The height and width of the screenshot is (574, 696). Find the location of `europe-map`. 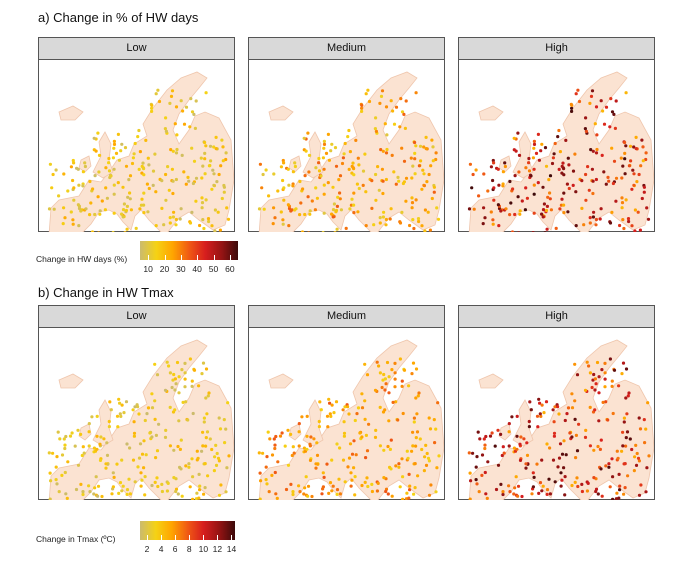

europe-map is located at coordinates (140, 419).